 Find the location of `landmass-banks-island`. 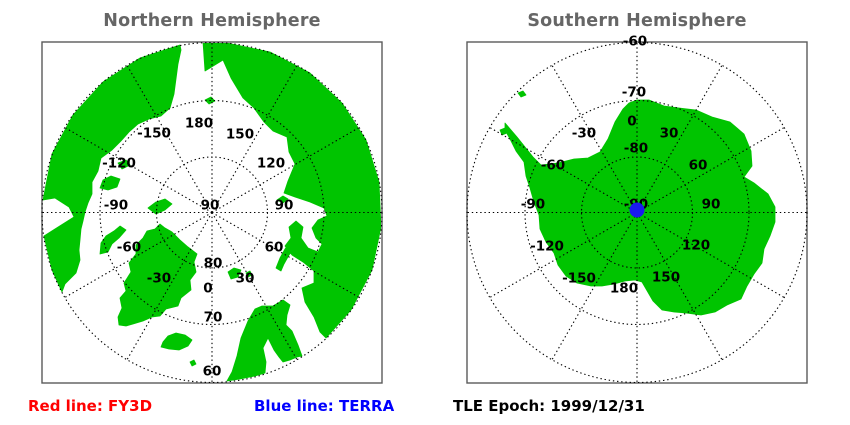

landmass-banks-island is located at coordinates (124, 164).